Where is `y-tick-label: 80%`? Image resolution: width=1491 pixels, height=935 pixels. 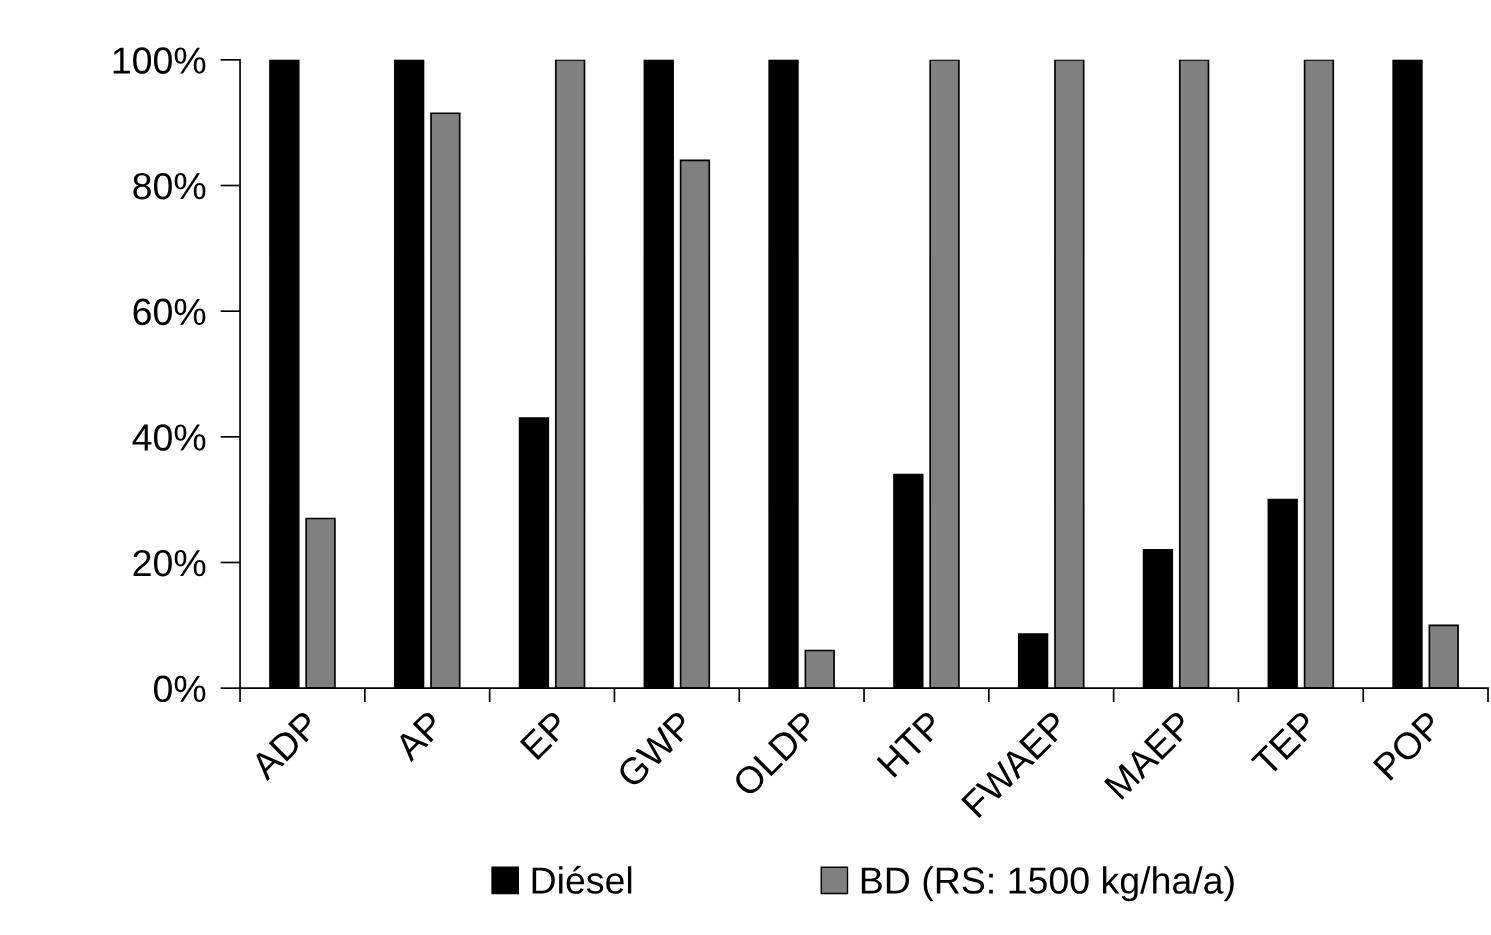 y-tick-label: 80% is located at coordinates (169, 186).